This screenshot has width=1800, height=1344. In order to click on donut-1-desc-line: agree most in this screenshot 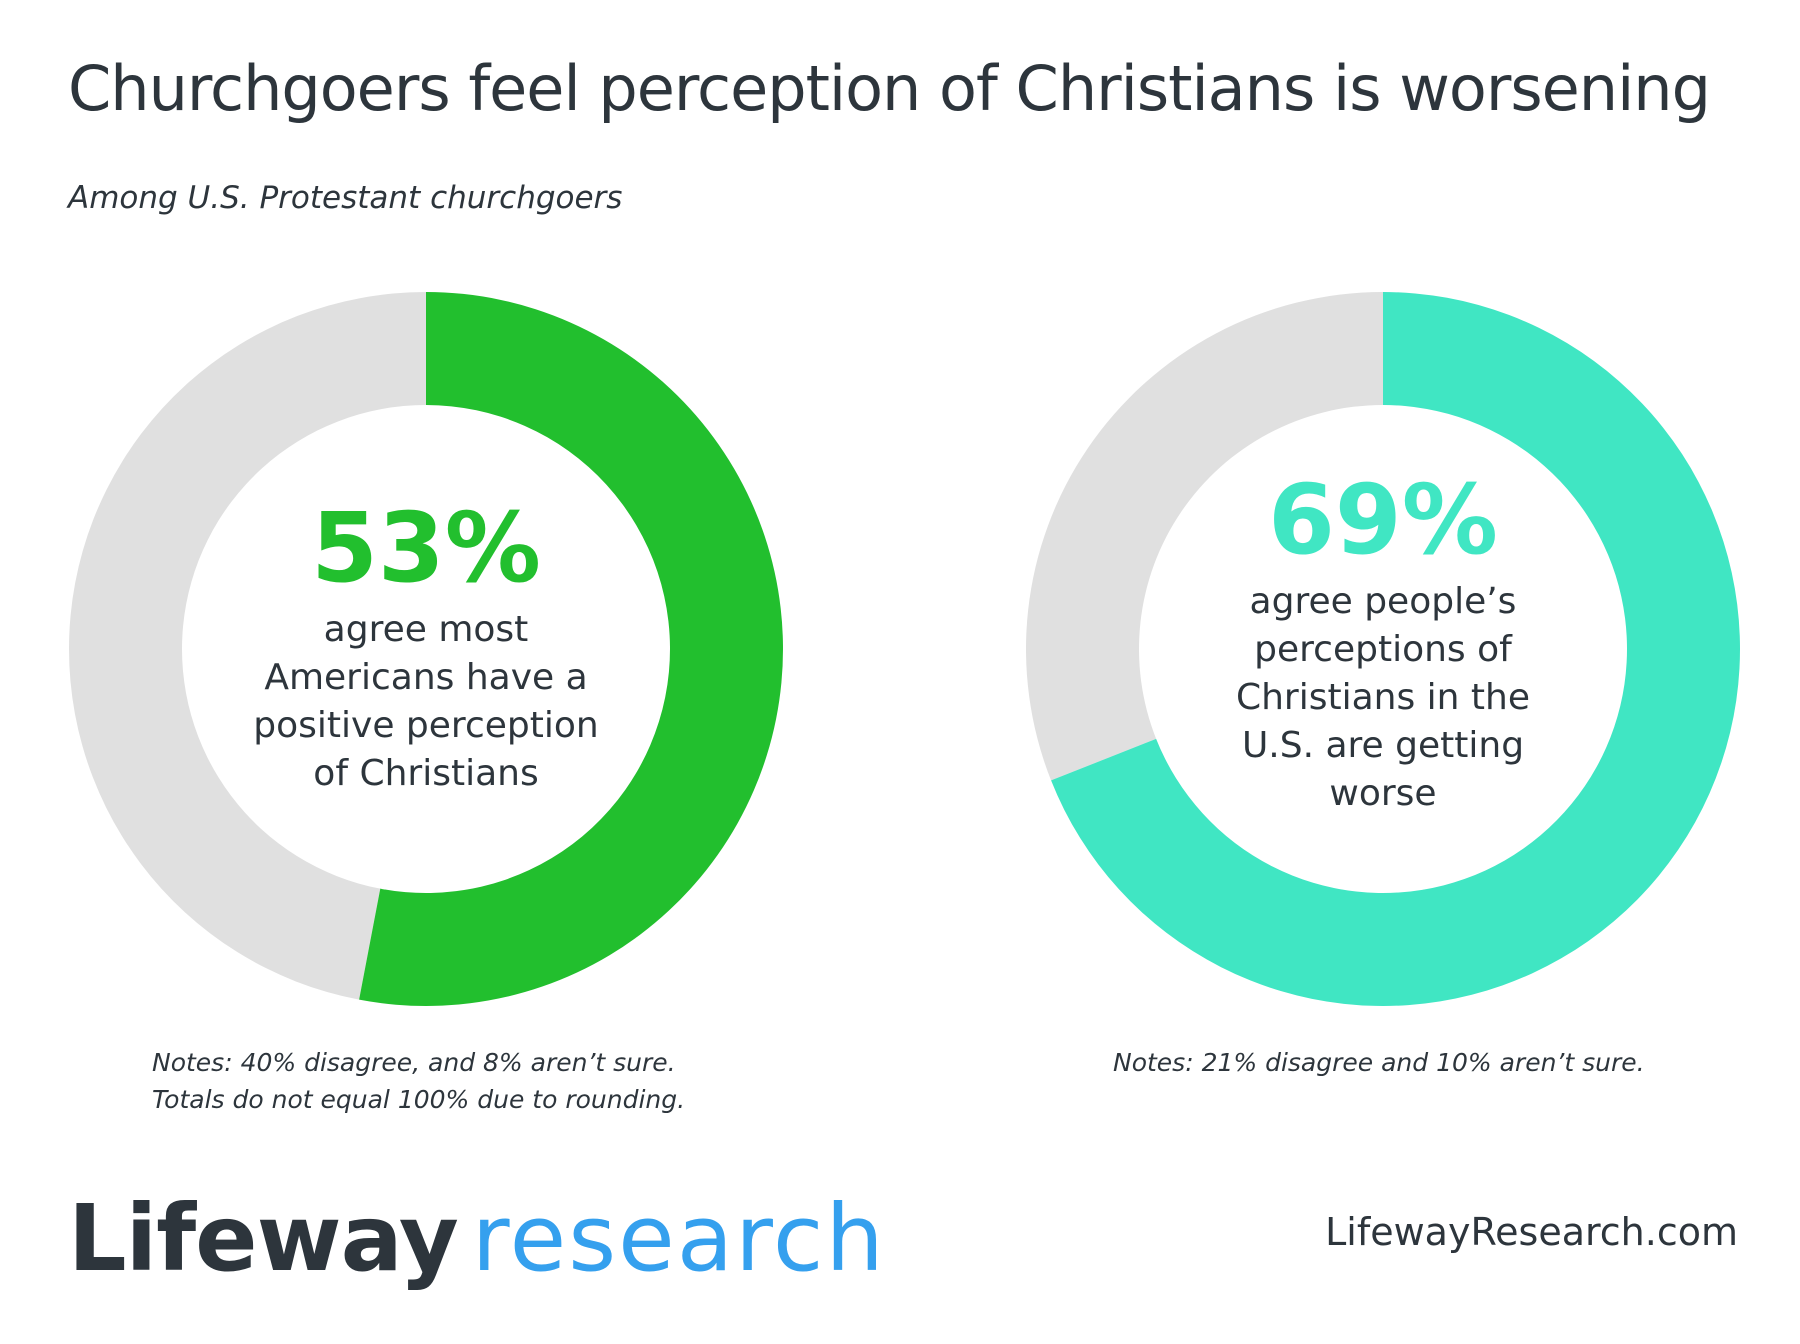, I will do `click(426, 629)`.